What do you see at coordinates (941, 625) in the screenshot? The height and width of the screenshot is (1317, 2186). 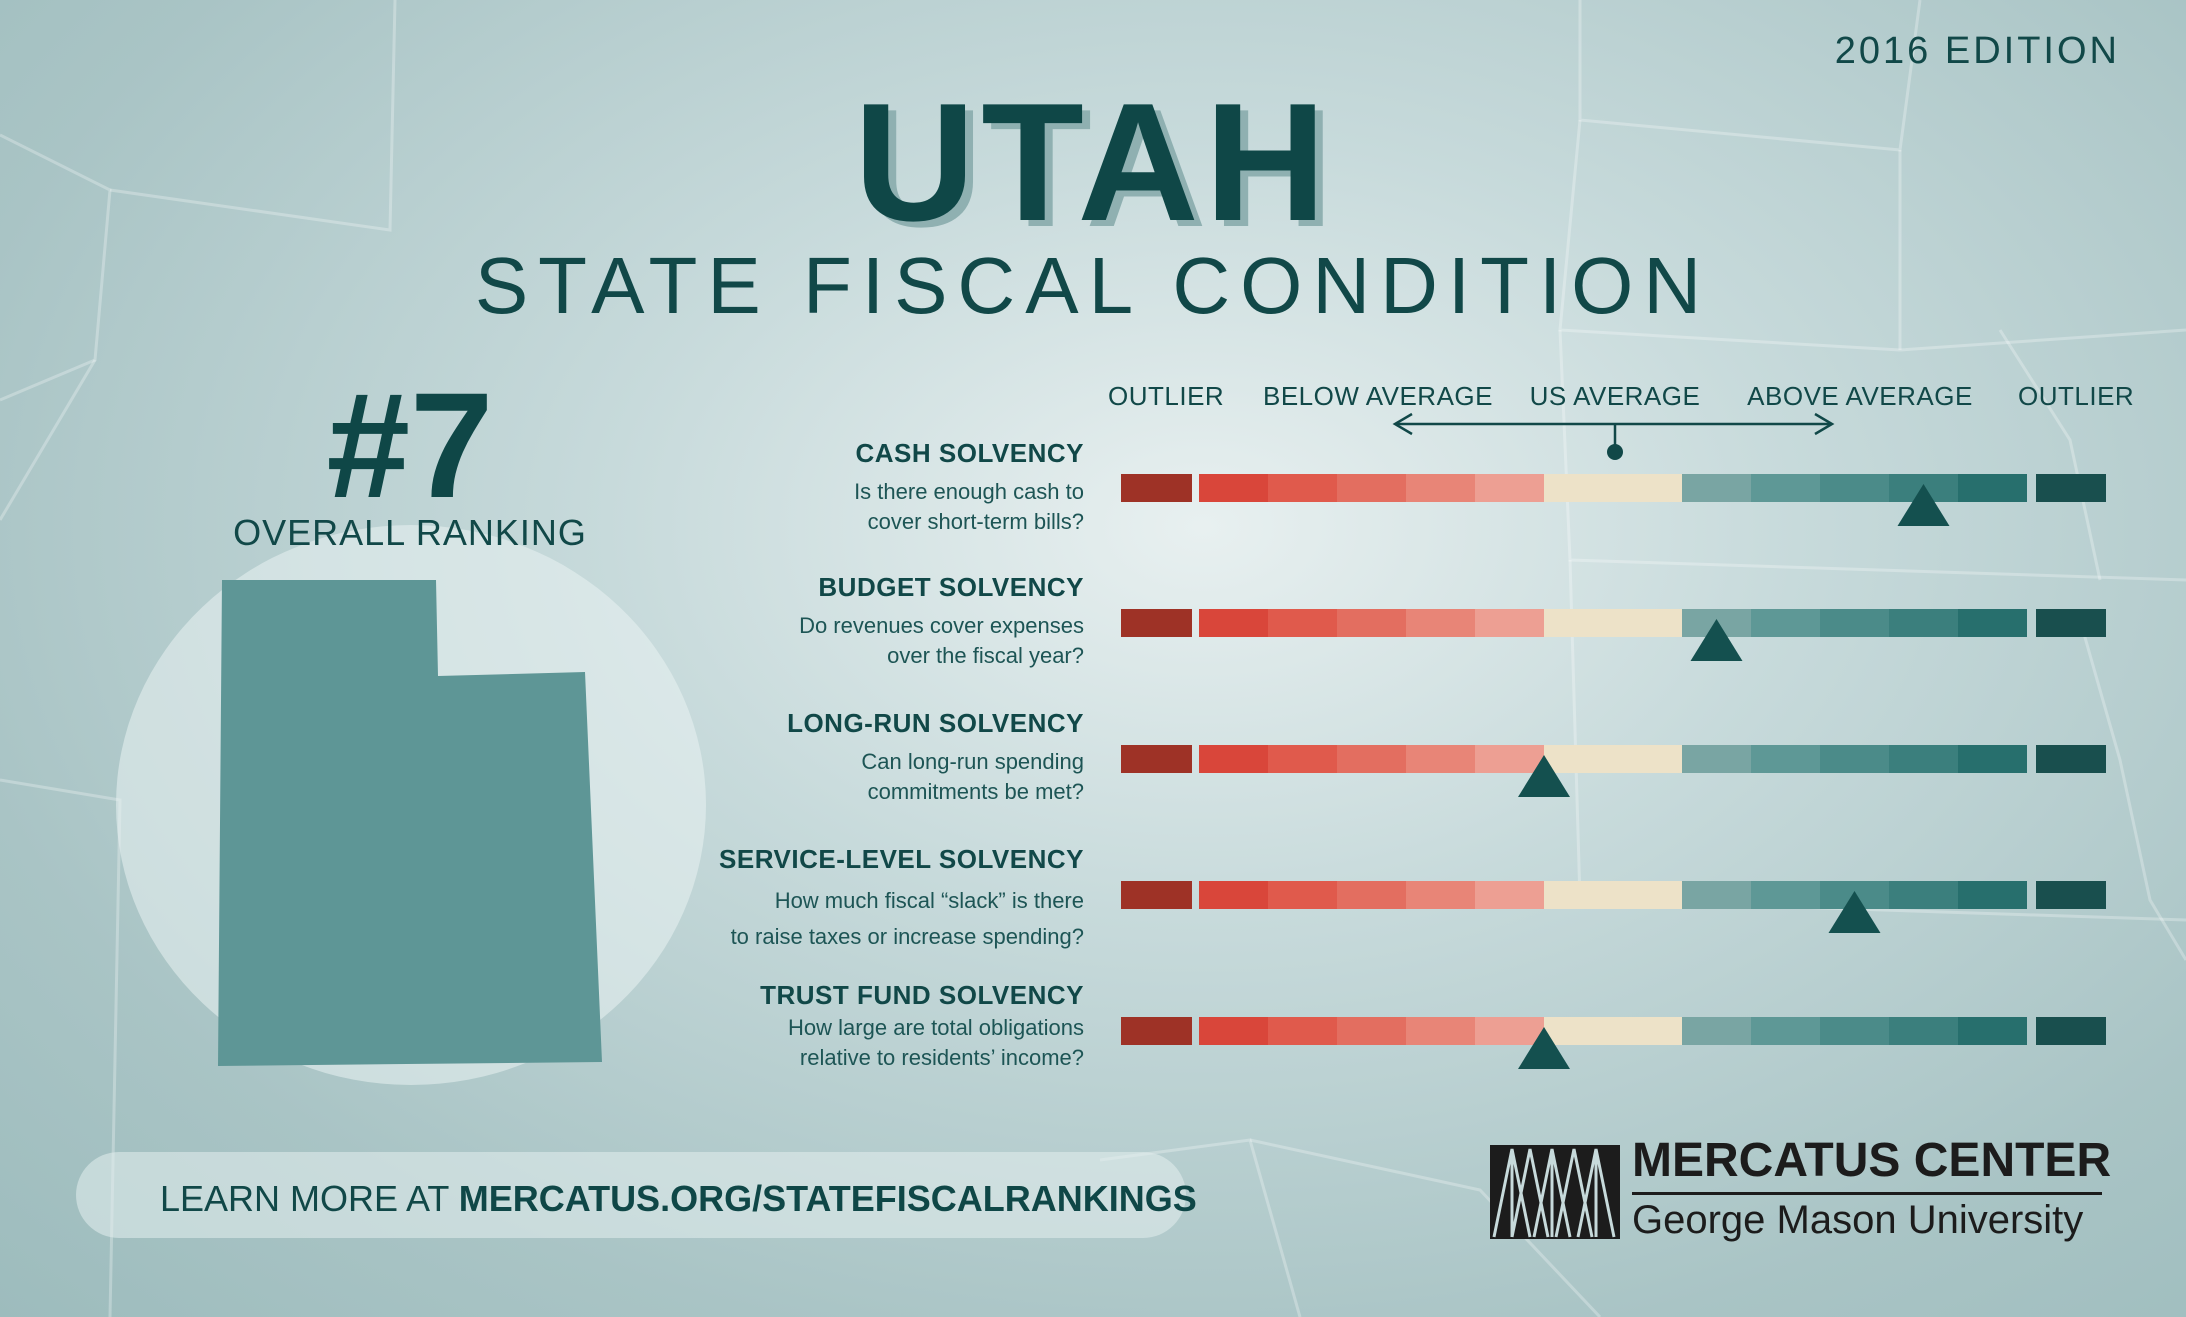 I see `metric-question-line: Do revenues cover expenses` at bounding box center [941, 625].